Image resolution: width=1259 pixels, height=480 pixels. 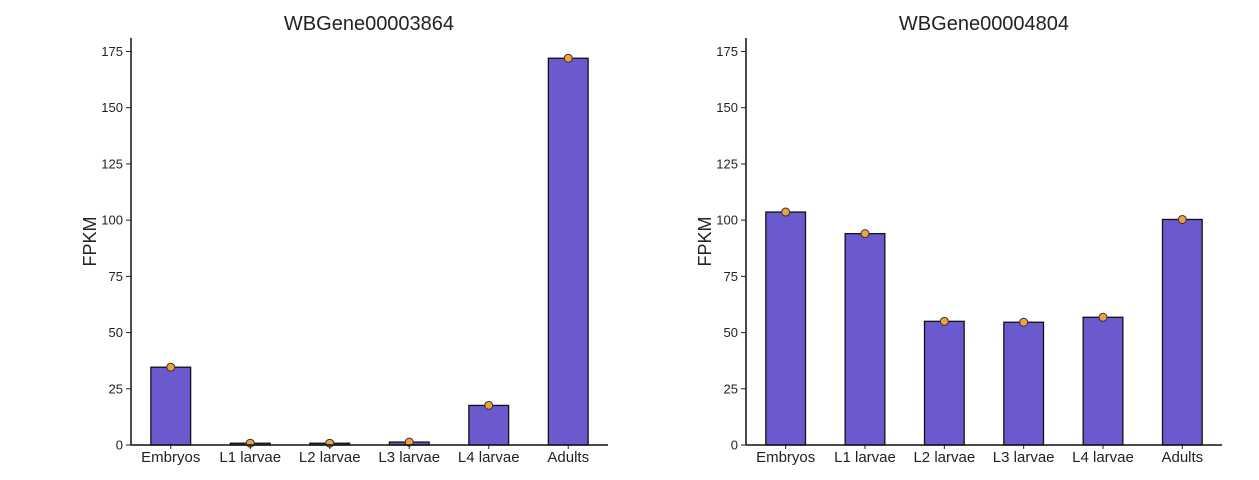 I want to click on chart-title: WBGene00004804, so click(x=984, y=24).